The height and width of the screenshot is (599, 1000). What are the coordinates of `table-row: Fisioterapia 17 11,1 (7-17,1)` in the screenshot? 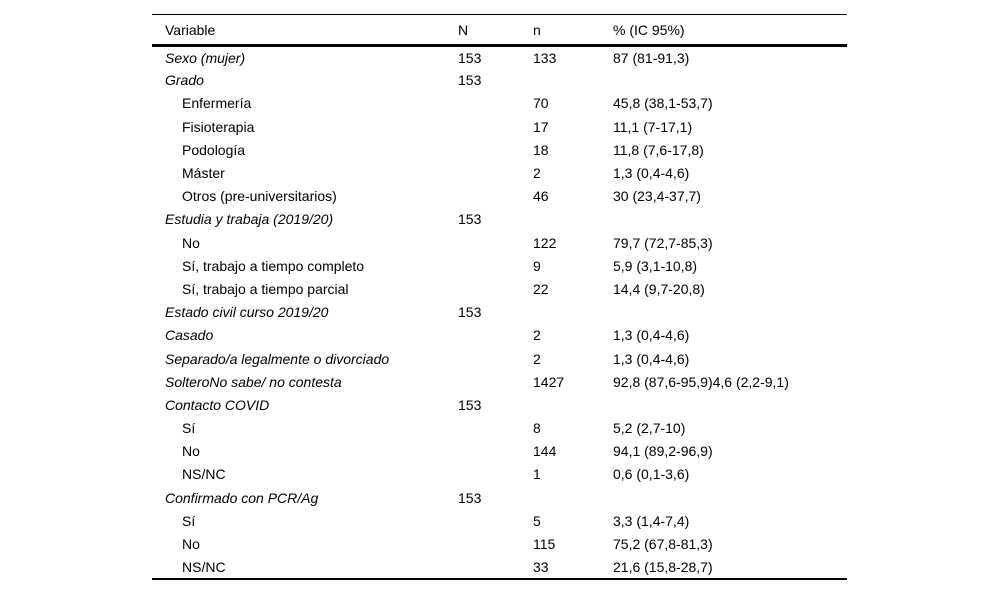 It's located at (499, 126).